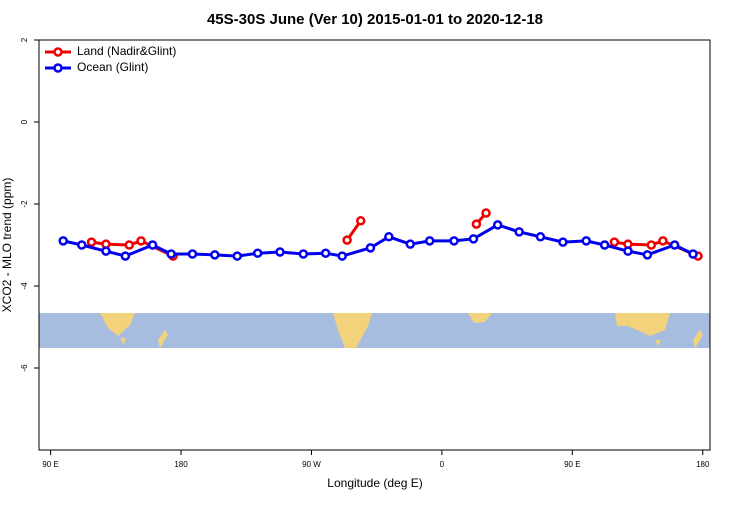 Image resolution: width=750 pixels, height=505 pixels. I want to click on x-tick-label: 90 W, so click(311, 464).